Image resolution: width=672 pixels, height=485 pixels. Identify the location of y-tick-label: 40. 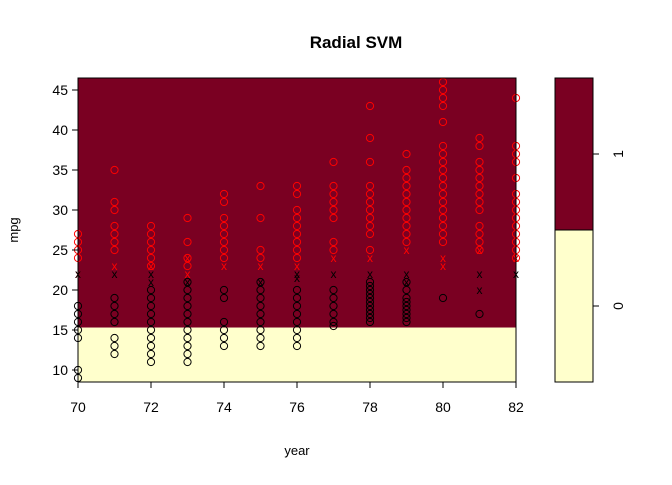
(60, 130).